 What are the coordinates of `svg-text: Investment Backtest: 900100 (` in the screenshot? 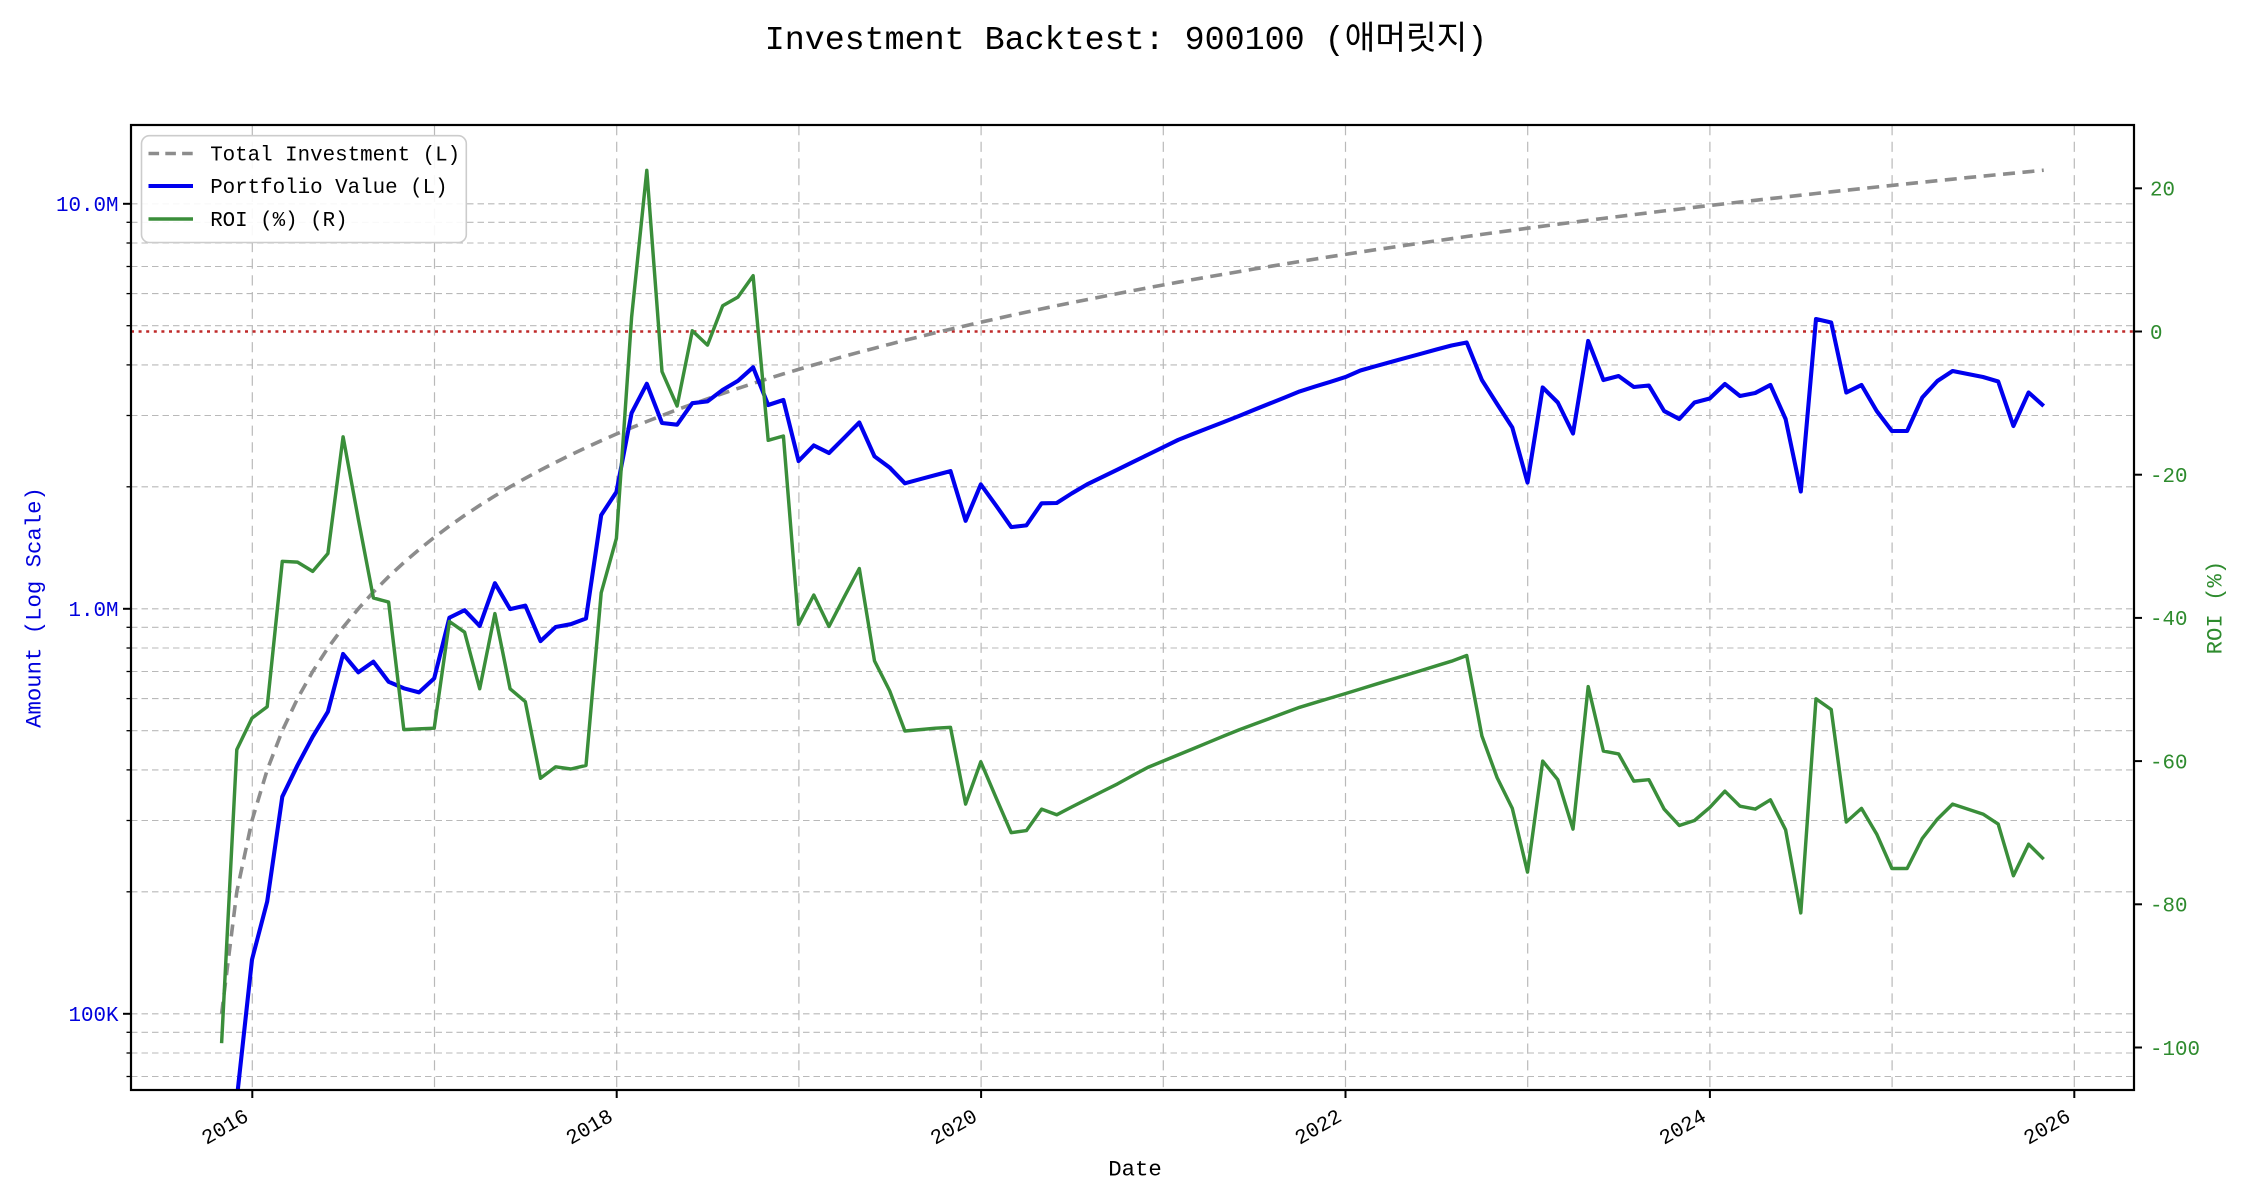 It's located at (1055, 41).